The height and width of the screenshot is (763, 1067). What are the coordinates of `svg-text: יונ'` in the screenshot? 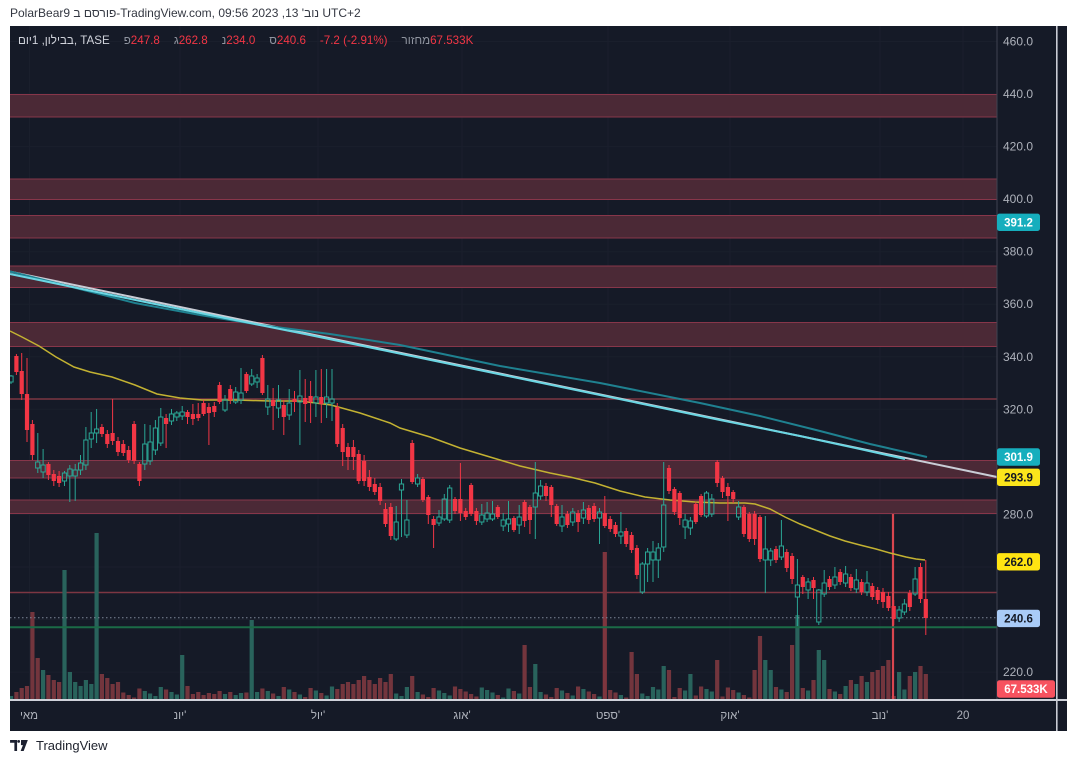 It's located at (180, 716).